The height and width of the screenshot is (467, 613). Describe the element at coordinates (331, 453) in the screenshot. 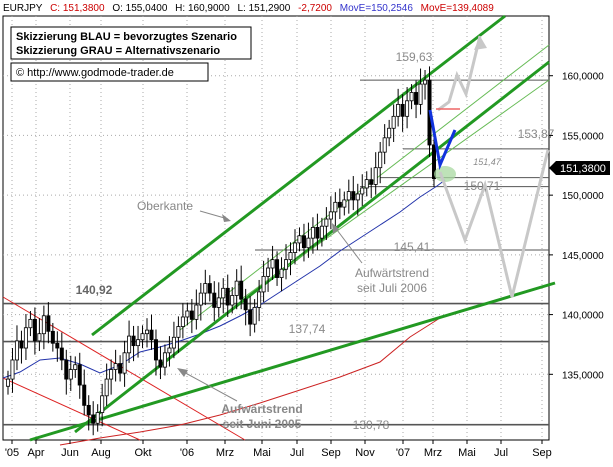

I see `x-tick-label: Sep` at that location.